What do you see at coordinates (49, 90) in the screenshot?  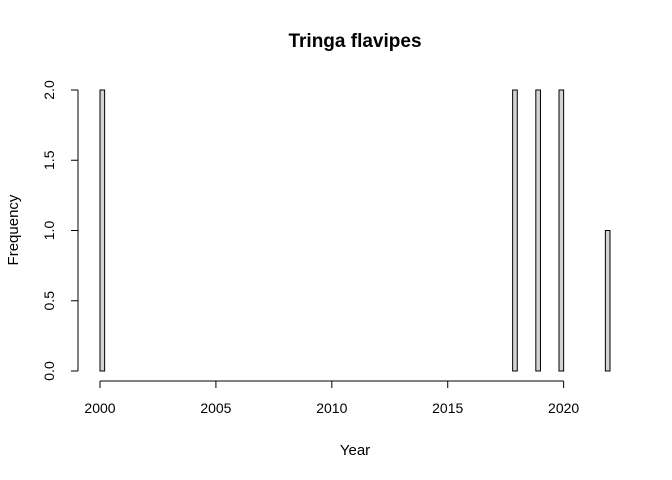 I see `y-tick-label: 2.0` at bounding box center [49, 90].